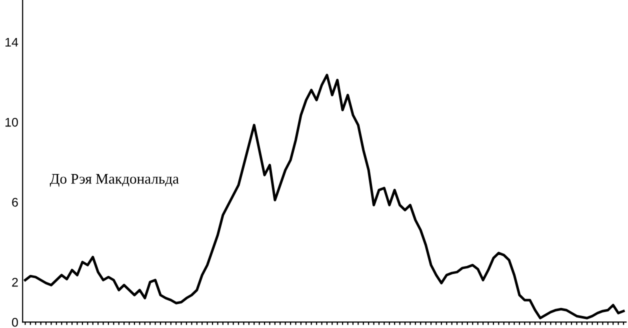 This screenshot has height=328, width=628. I want to click on y-tick-label: 2, so click(15, 282).